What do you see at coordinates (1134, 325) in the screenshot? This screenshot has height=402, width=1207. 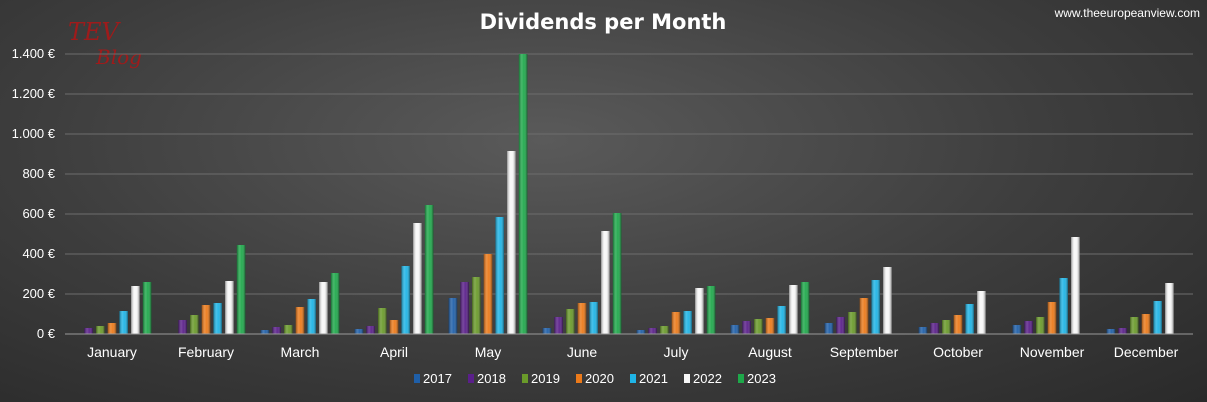 I see `bar-2019-december` at bounding box center [1134, 325].